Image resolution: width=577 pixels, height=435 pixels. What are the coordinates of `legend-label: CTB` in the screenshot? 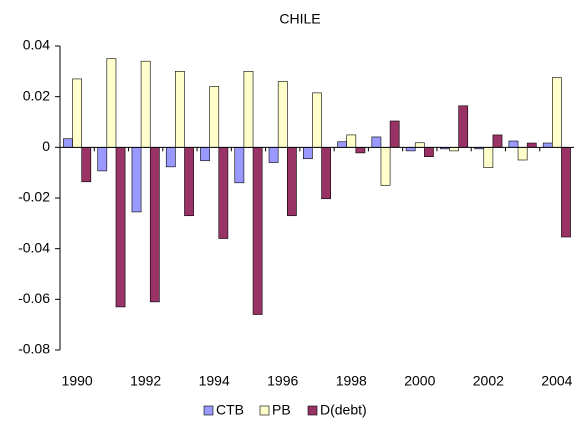 It's located at (230, 410).